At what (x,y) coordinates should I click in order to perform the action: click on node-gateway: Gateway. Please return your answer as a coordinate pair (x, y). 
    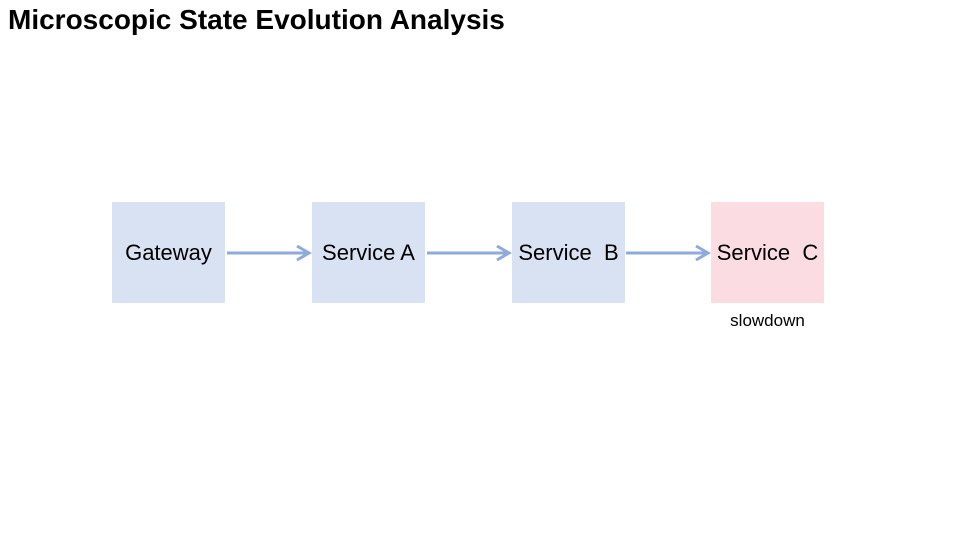
    Looking at the image, I should click on (168, 252).